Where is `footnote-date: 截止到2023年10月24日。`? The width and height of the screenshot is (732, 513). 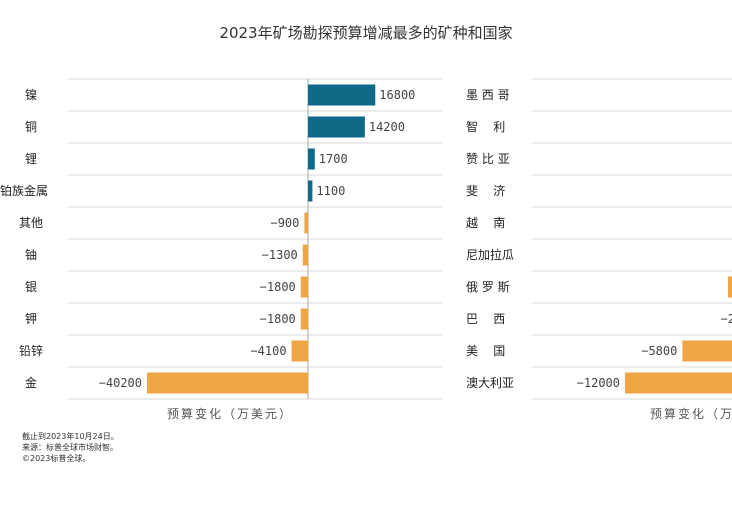
footnote-date: 截止到2023年10月24日。 is located at coordinates (70, 436).